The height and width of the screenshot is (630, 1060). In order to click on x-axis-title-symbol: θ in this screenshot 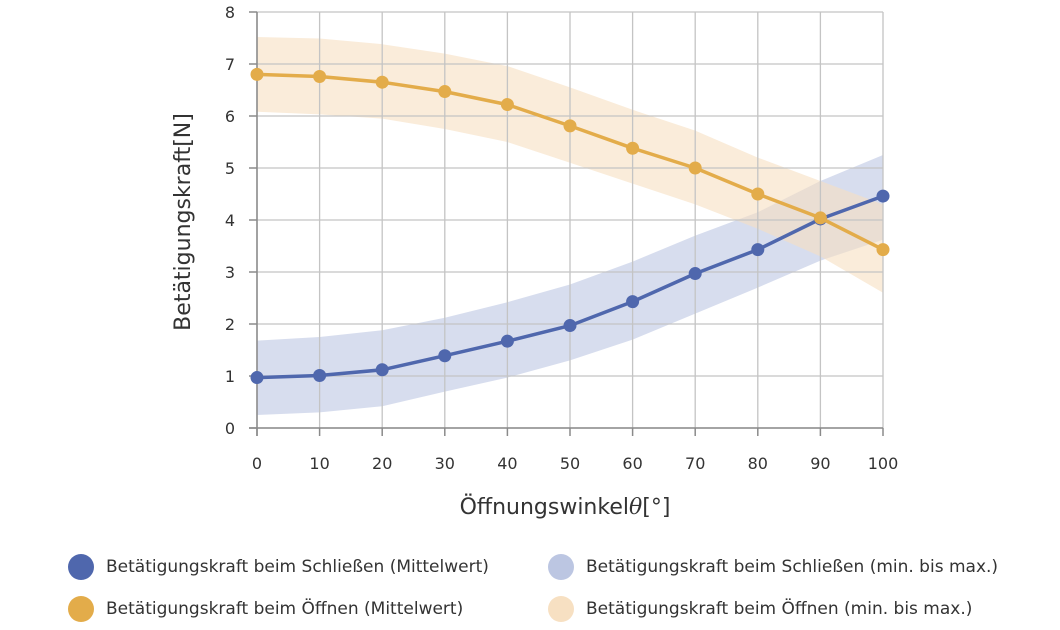, I will do `click(635, 507)`.